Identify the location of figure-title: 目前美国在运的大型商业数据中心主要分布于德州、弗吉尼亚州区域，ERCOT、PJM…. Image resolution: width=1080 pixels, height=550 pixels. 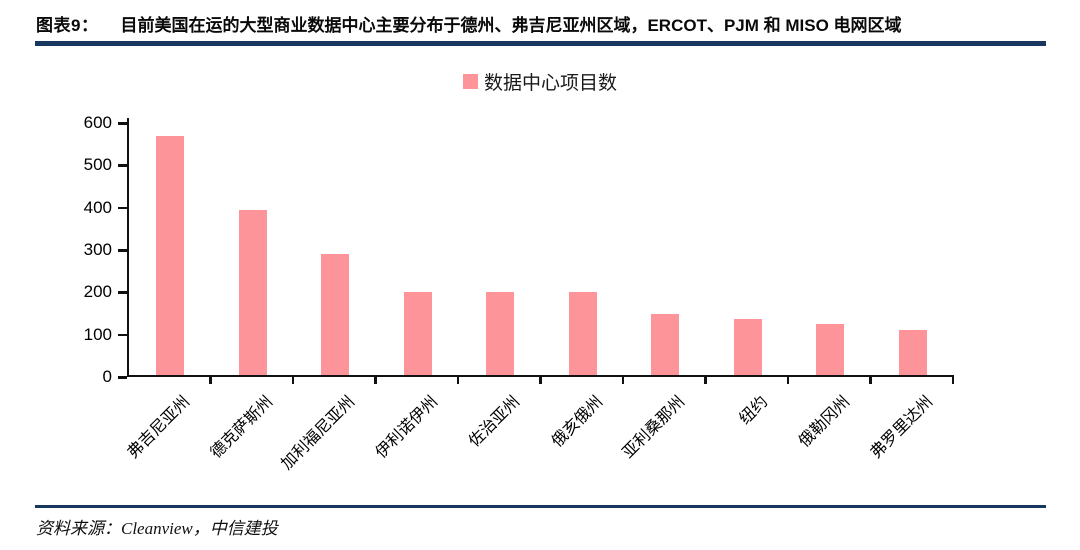
(511, 25).